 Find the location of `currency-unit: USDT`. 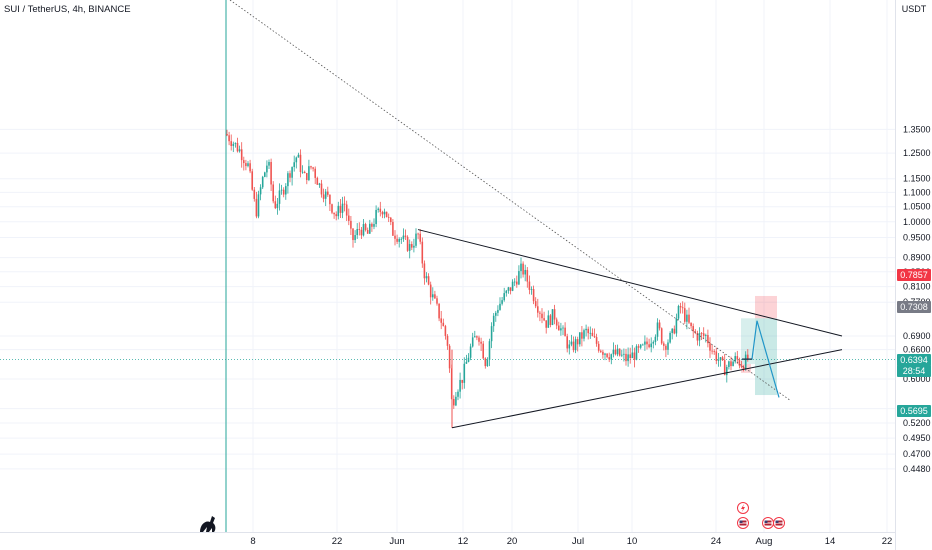

currency-unit: USDT is located at coordinates (914, 9).